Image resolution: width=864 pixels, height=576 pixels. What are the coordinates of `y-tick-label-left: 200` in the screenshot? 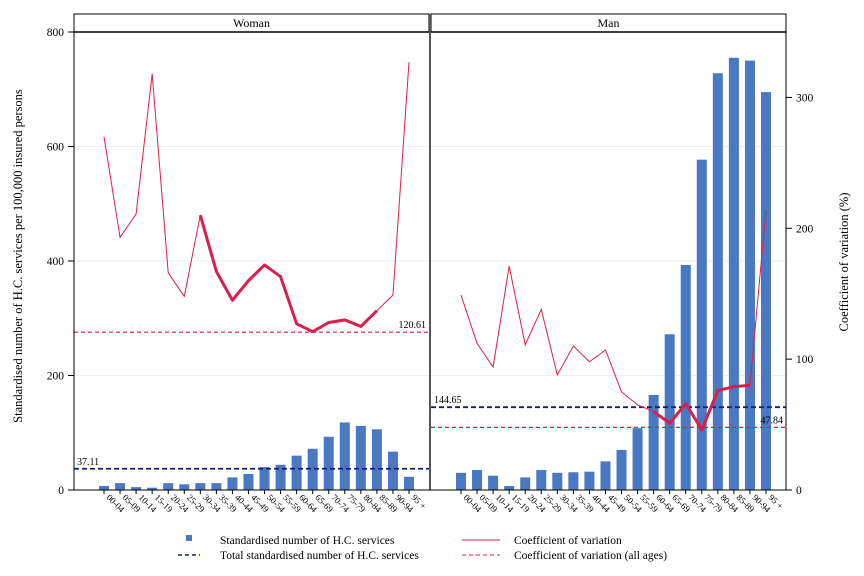 It's located at (56, 377).